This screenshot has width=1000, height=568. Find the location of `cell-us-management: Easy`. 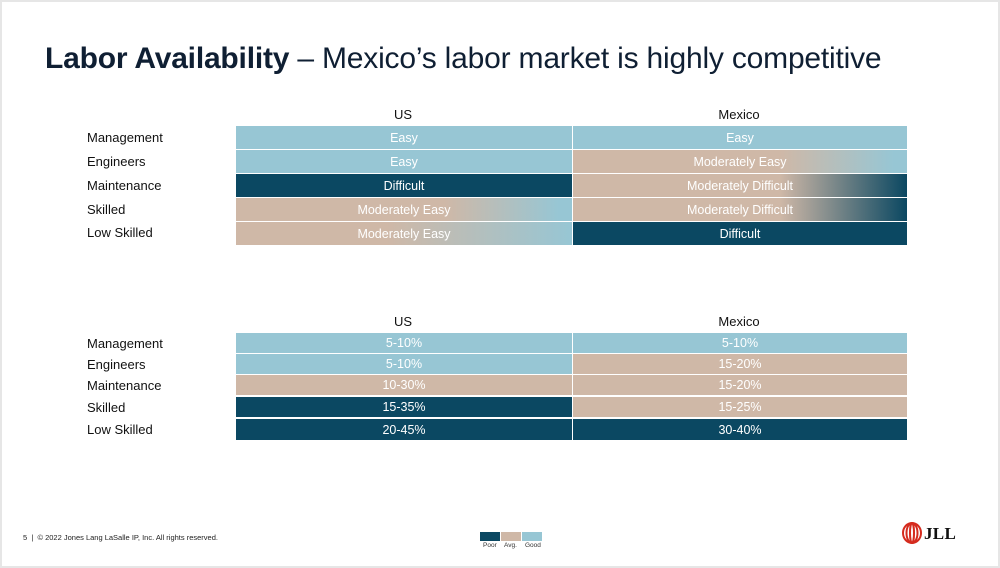

cell-us-management: Easy is located at coordinates (404, 137).